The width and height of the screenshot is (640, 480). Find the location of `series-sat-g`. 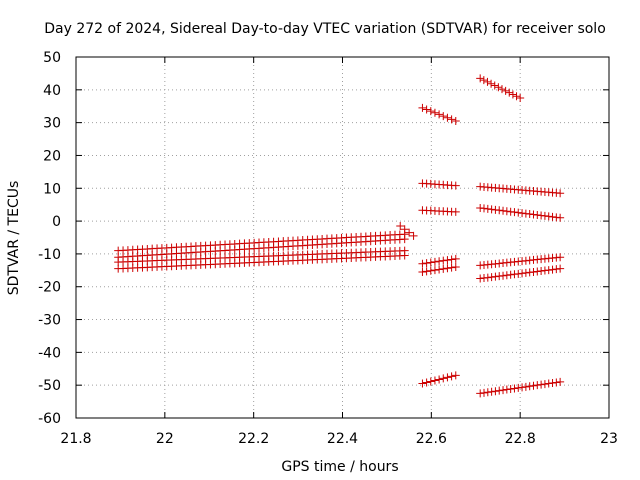

series-sat-g is located at coordinates (439, 184).